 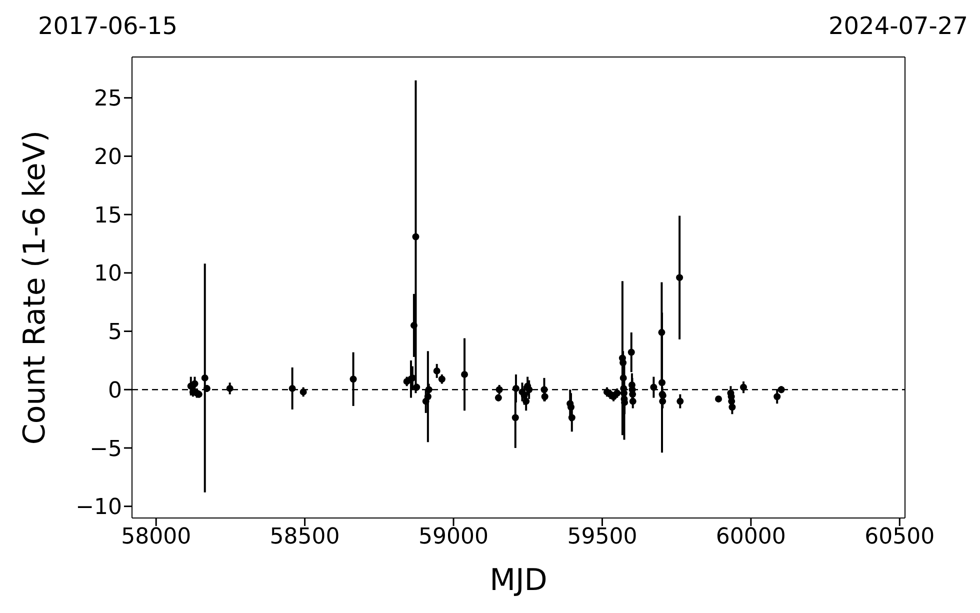 What do you see at coordinates (35, 287) in the screenshot?
I see `y-axis-title: Count Rate (1-6 keV)` at bounding box center [35, 287].